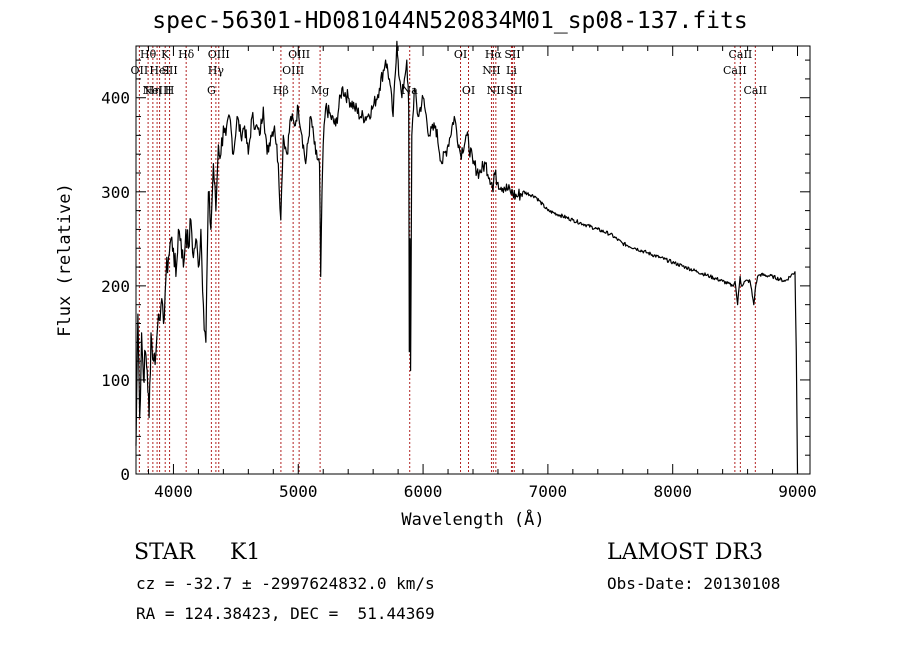  I want to click on y-tick-label: 0, so click(125, 474).